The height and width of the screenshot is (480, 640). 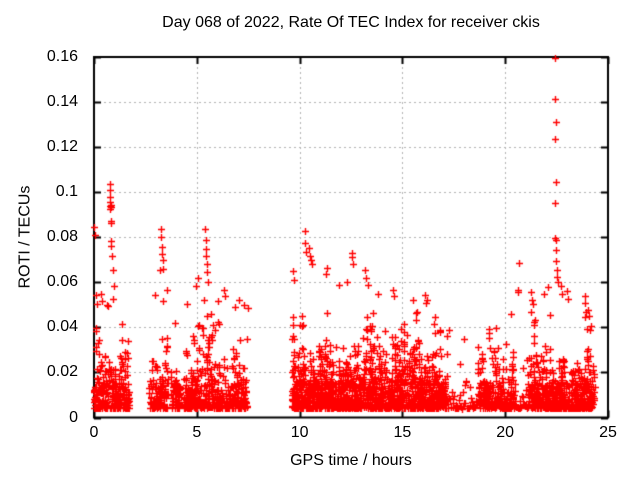 What do you see at coordinates (62, 372) in the screenshot?
I see `y-tick-label: 0.02` at bounding box center [62, 372].